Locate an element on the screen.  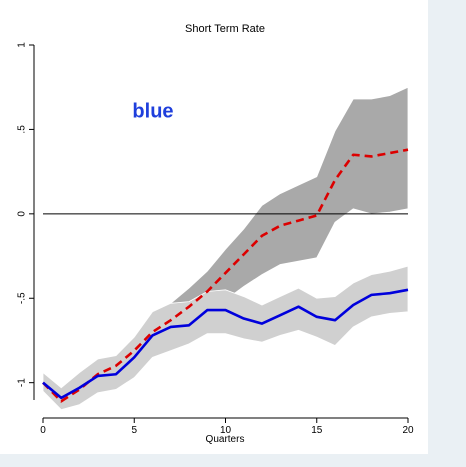
x-tick-label: 0 is located at coordinates (43, 430).